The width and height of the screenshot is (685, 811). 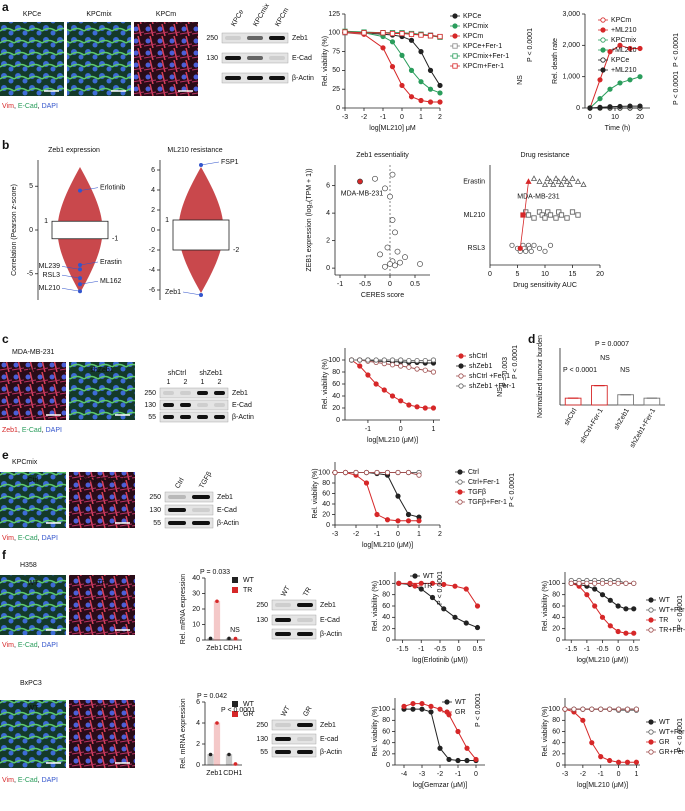 What do you see at coordinates (112, 187) in the screenshot?
I see `point-label: Erlotinib` at bounding box center [112, 187].